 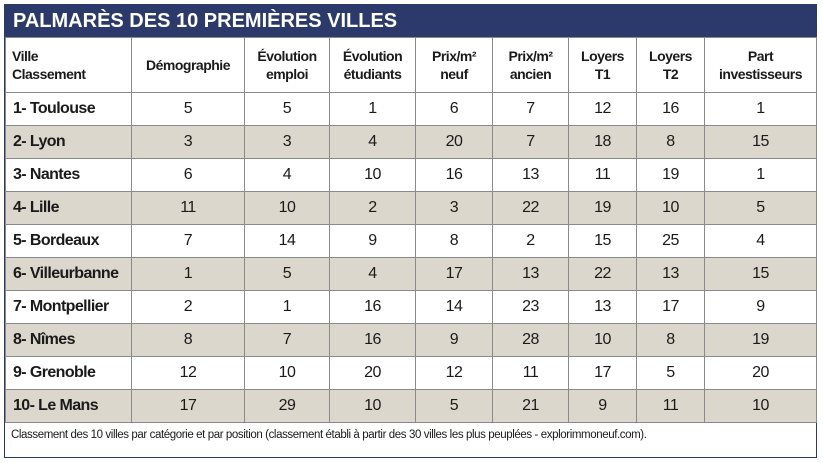 I want to click on city-cell: 1- Toulouse, so click(x=68, y=109).